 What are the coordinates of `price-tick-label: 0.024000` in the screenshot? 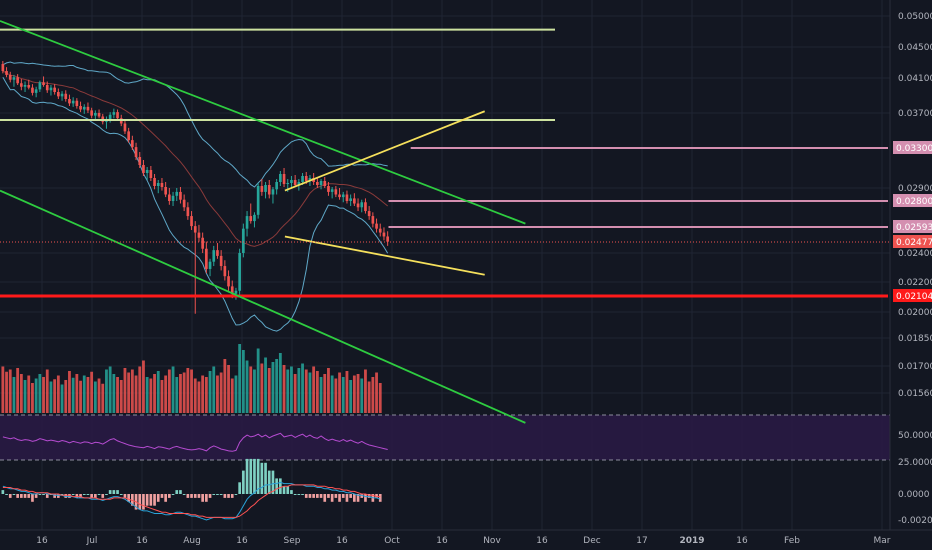 It's located at (915, 254).